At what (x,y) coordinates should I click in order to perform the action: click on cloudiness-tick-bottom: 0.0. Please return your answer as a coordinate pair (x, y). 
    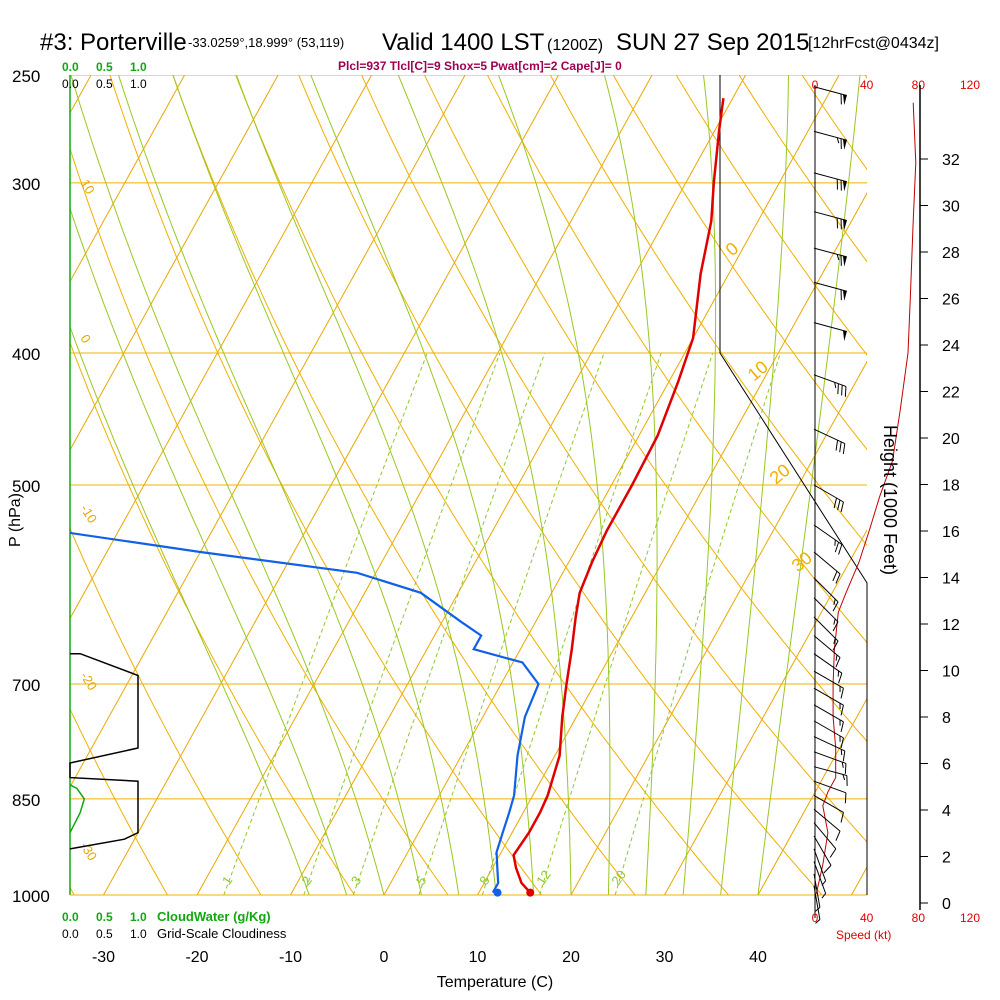
    Looking at the image, I should click on (70, 934).